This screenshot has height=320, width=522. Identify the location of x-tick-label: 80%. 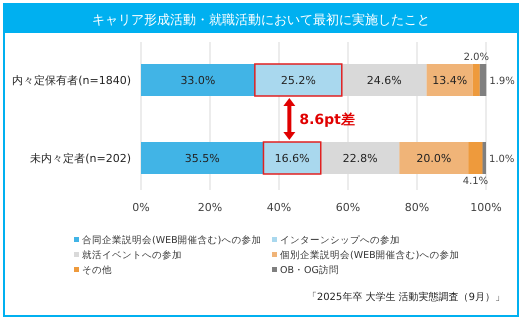
(417, 207).